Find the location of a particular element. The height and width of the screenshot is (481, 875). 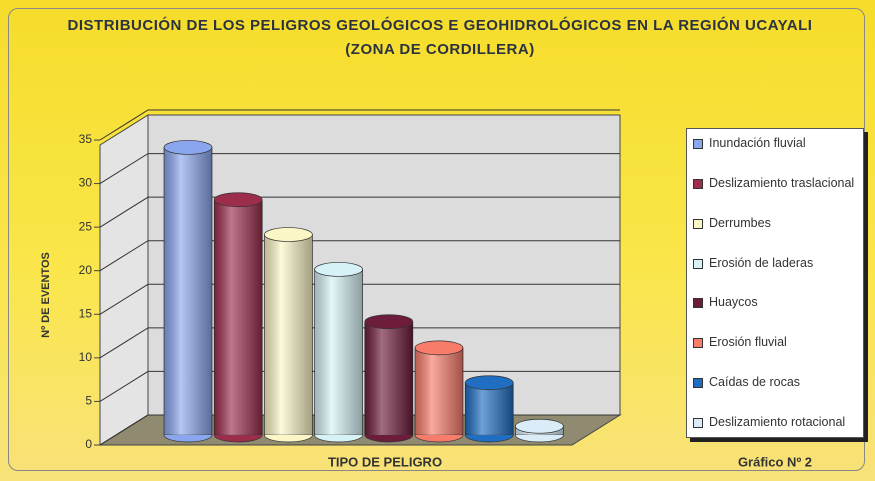

y-tick-label: 0 is located at coordinates (88, 444).